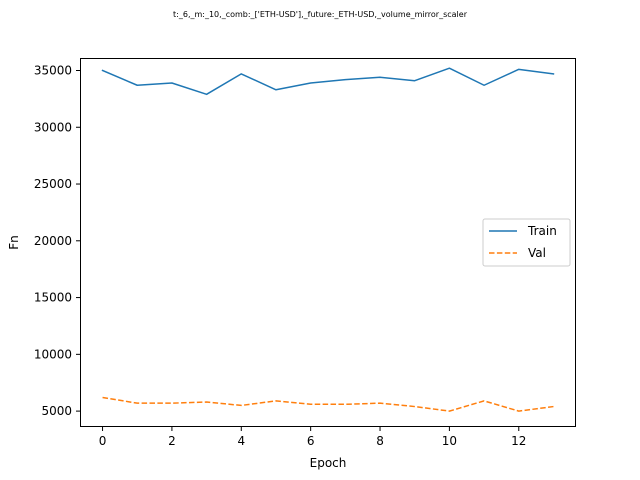 The image size is (640, 480). Describe the element at coordinates (449, 441) in the screenshot. I see `x-tick-label: 10` at that location.